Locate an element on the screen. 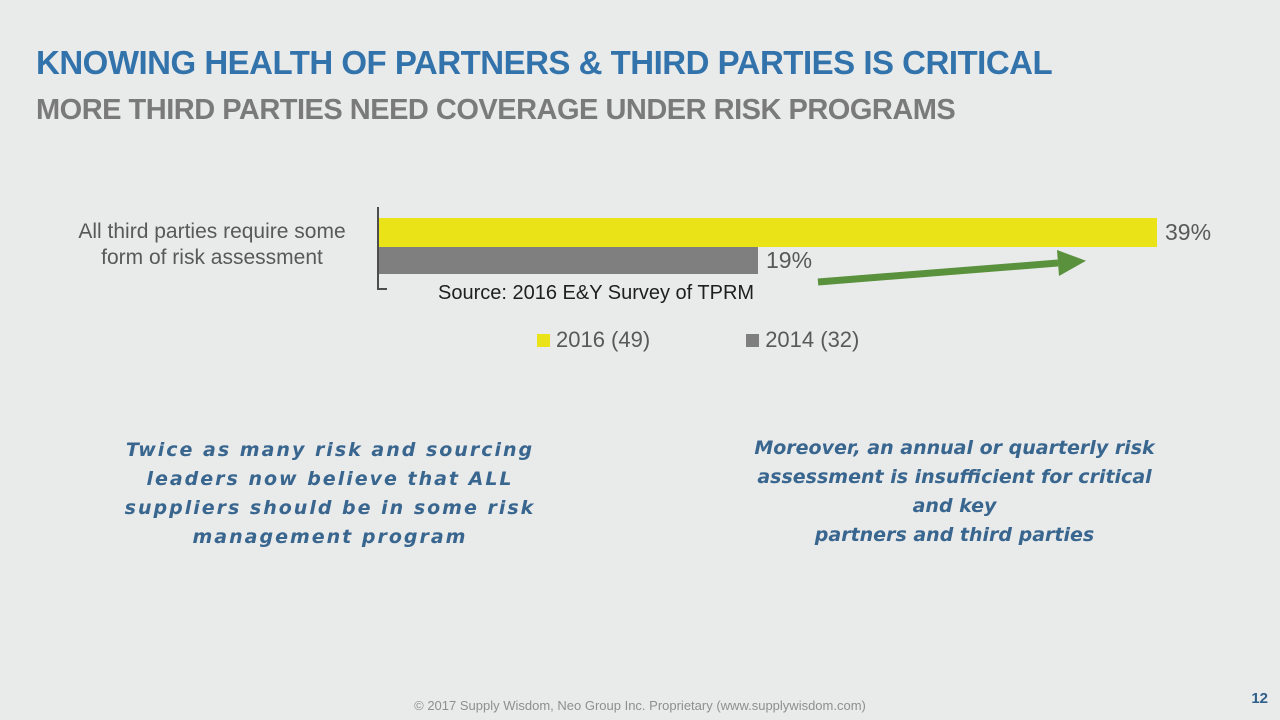  callout-left-line1: Twice as many risk and sourcing is located at coordinates (330, 450).